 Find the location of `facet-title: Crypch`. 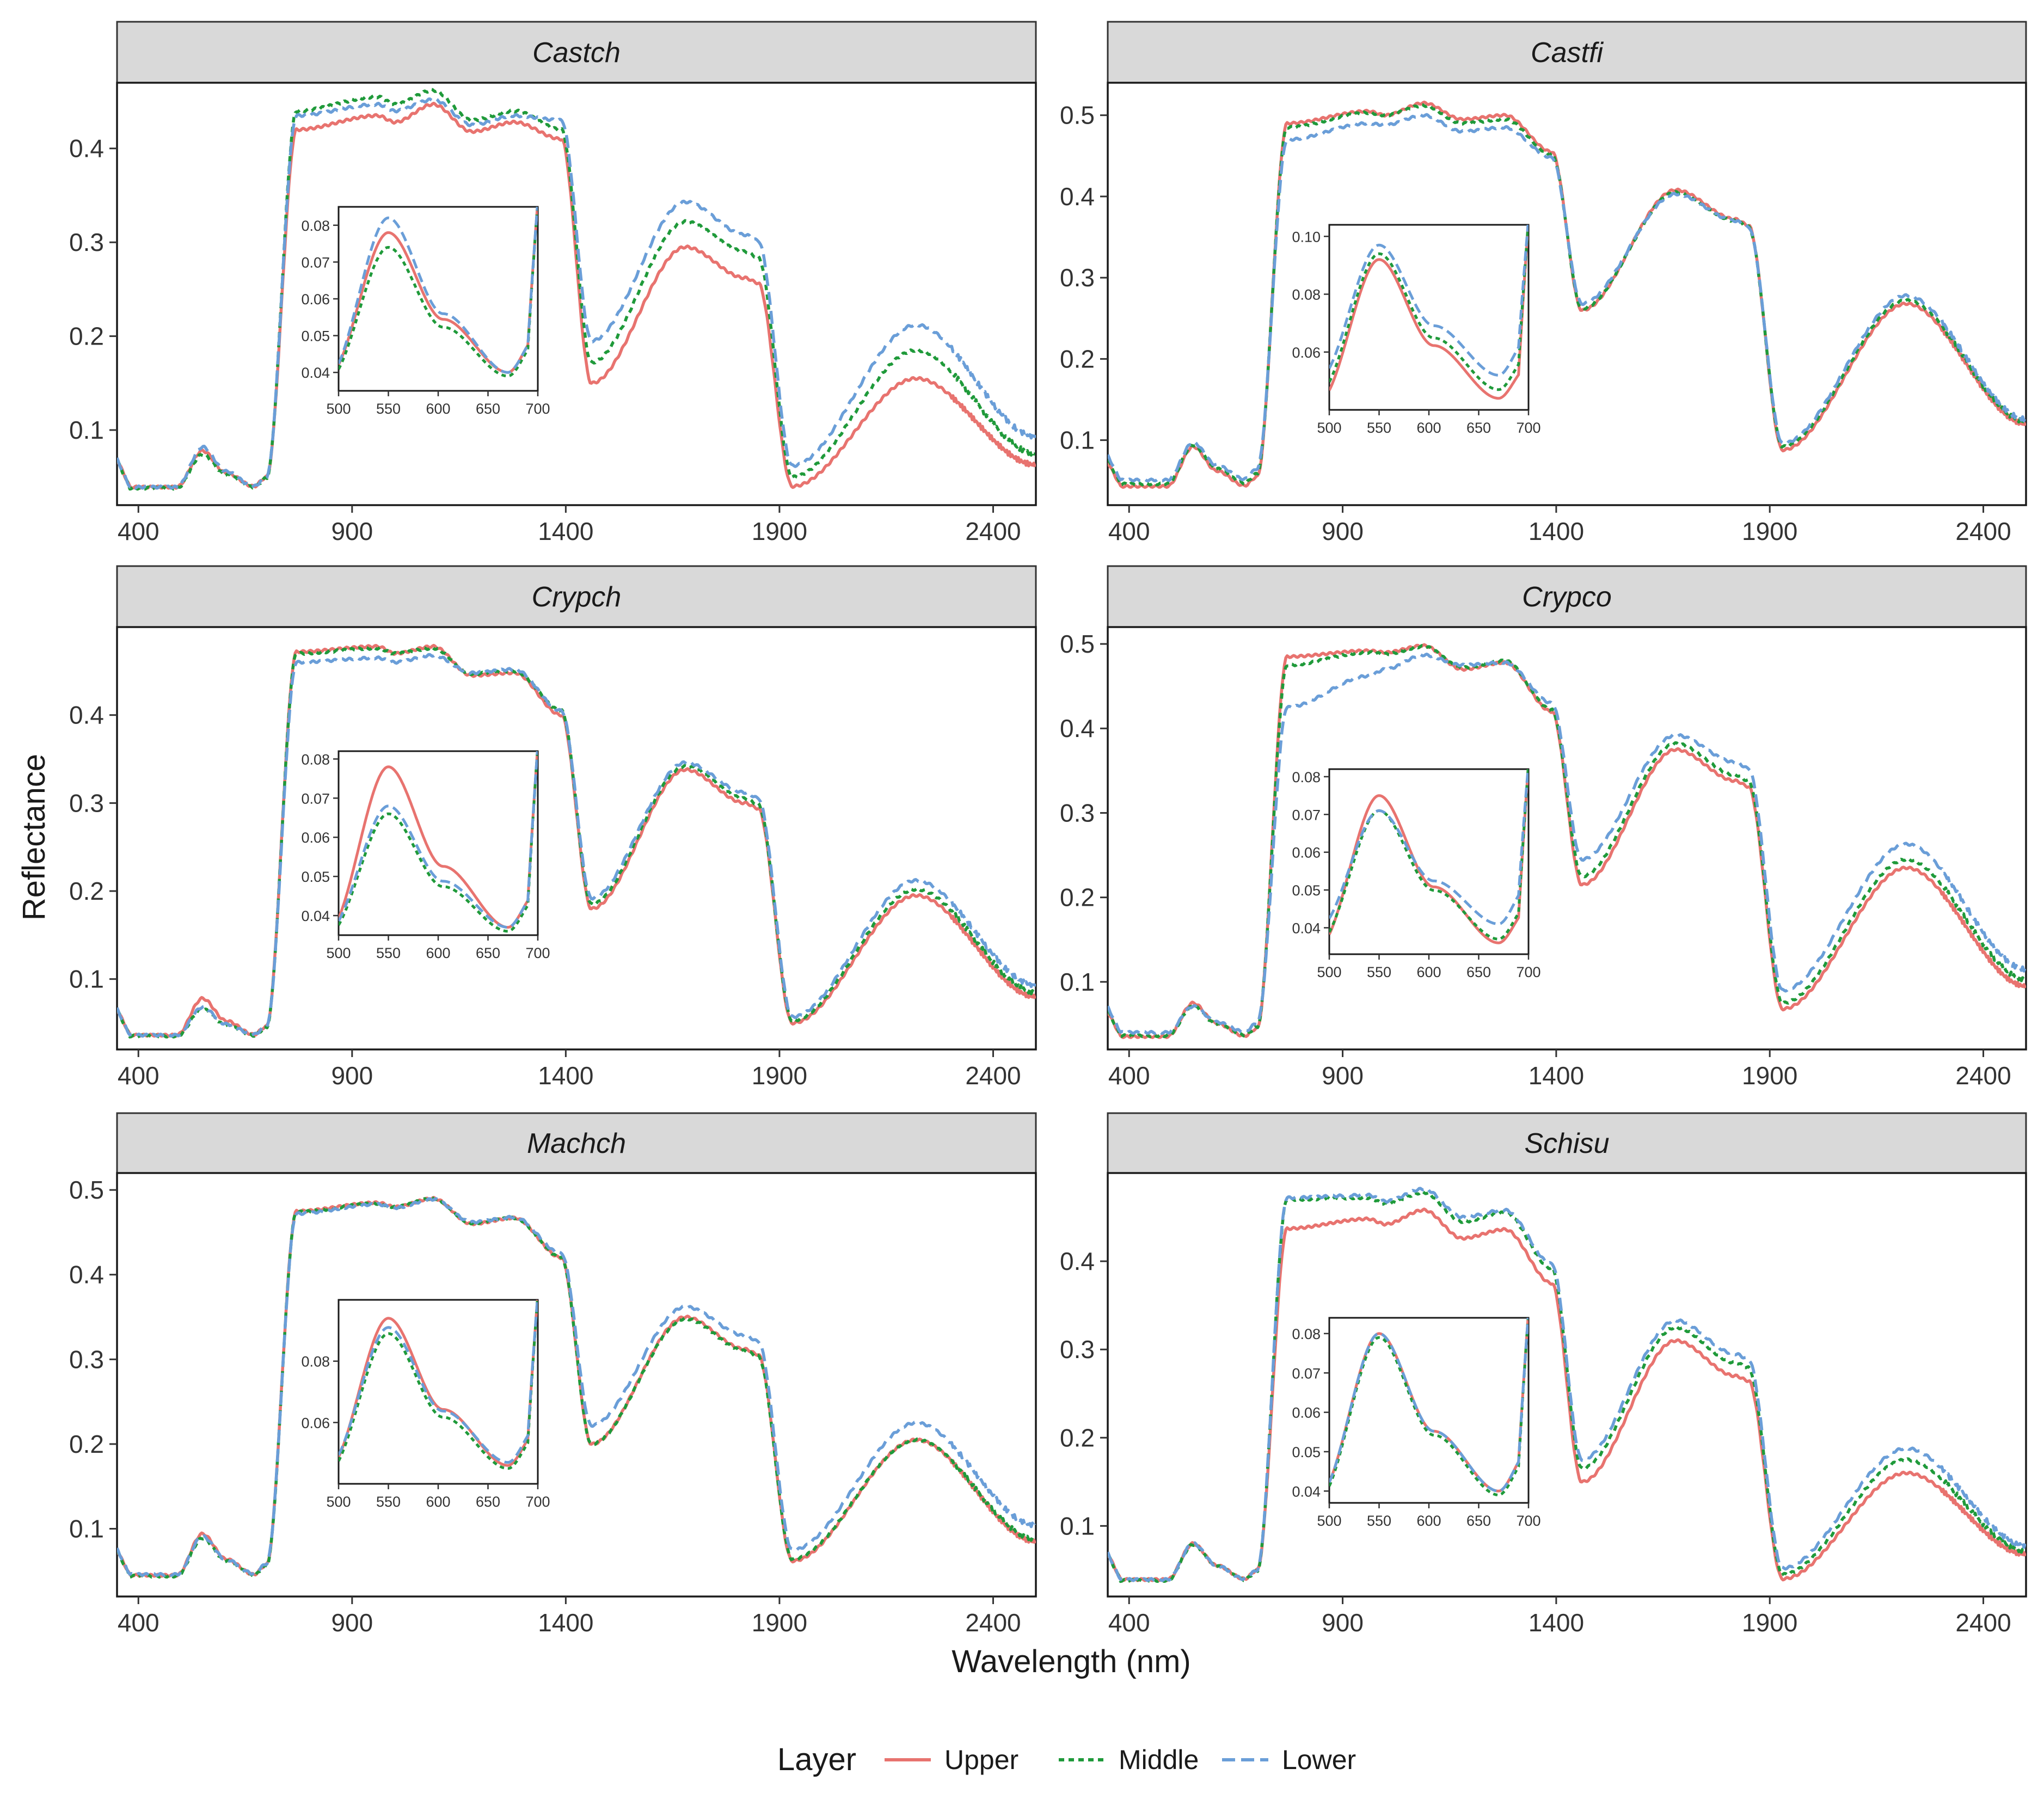

facet-title: Crypch is located at coordinates (577, 597).